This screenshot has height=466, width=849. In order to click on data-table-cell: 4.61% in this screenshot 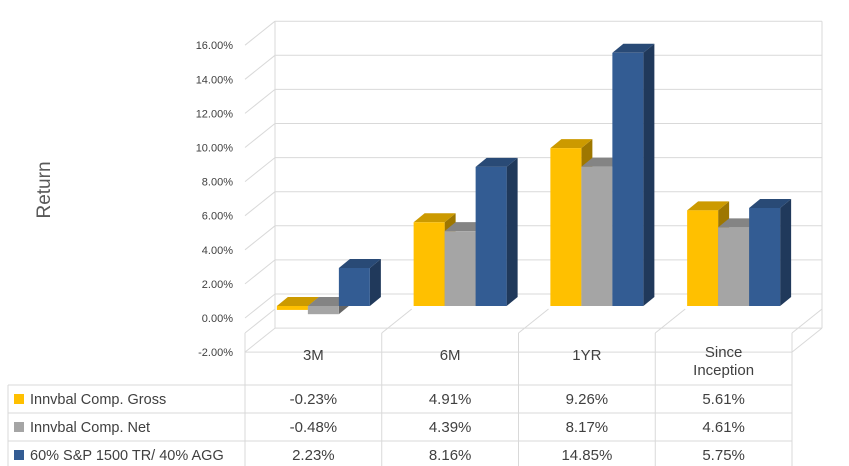, I will do `click(723, 427)`.